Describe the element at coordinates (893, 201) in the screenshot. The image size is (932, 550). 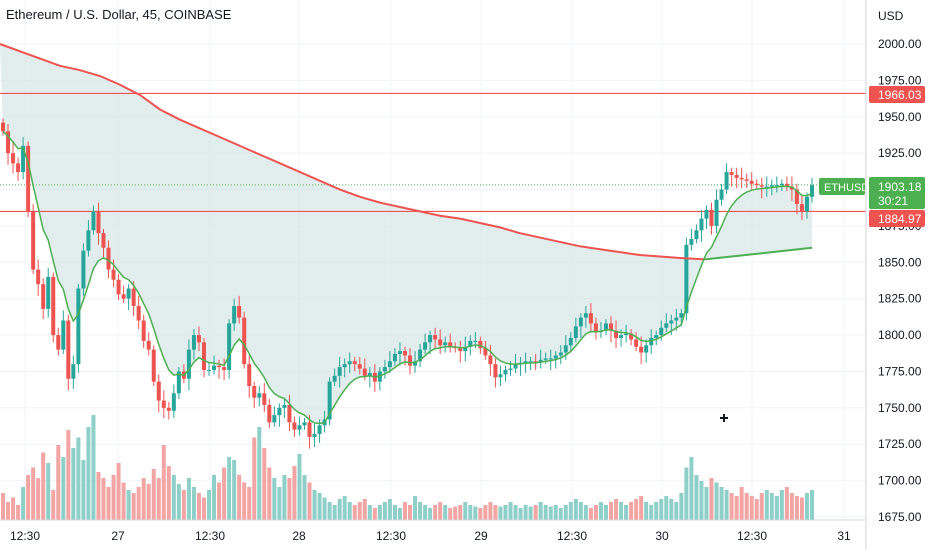
I see `bar-countdown-label: 30:21` at that location.